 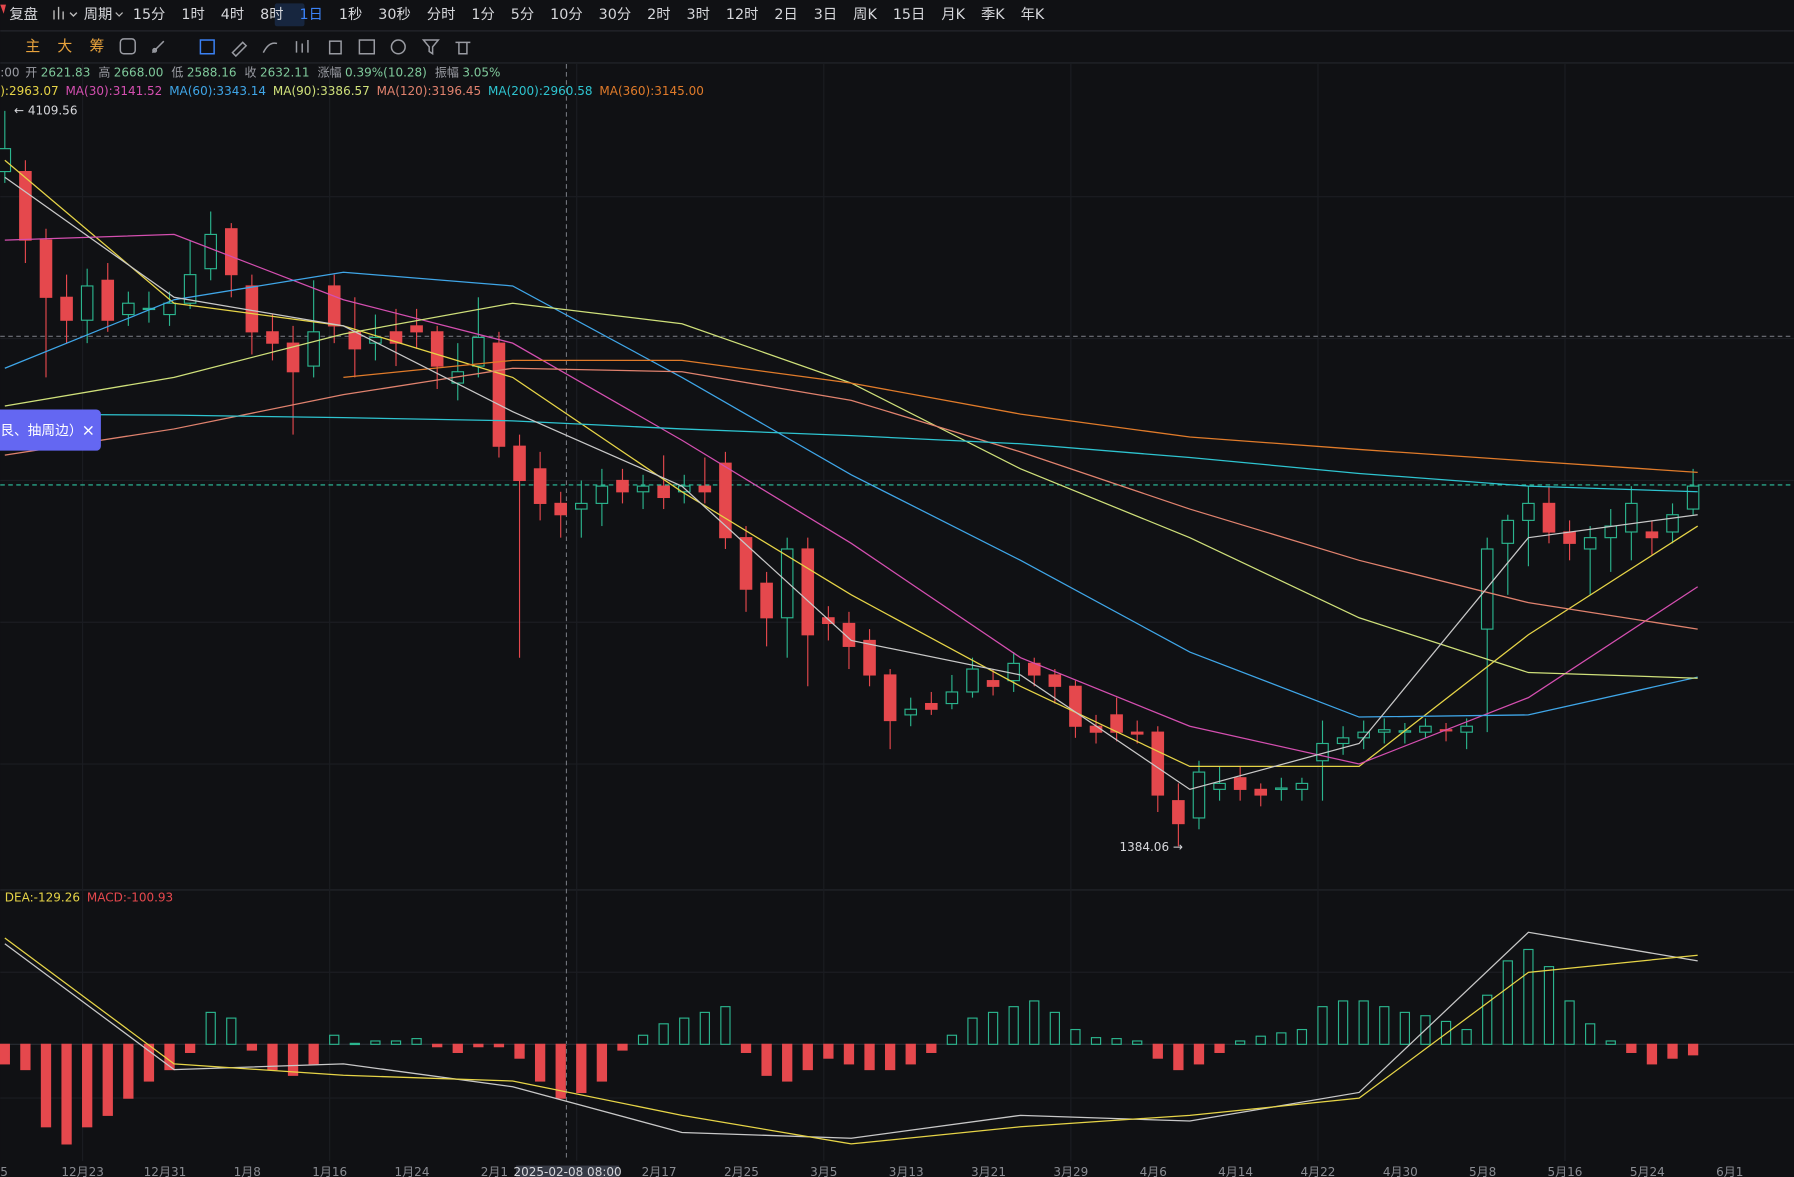 I want to click on period-button: 3时, so click(x=698, y=14).